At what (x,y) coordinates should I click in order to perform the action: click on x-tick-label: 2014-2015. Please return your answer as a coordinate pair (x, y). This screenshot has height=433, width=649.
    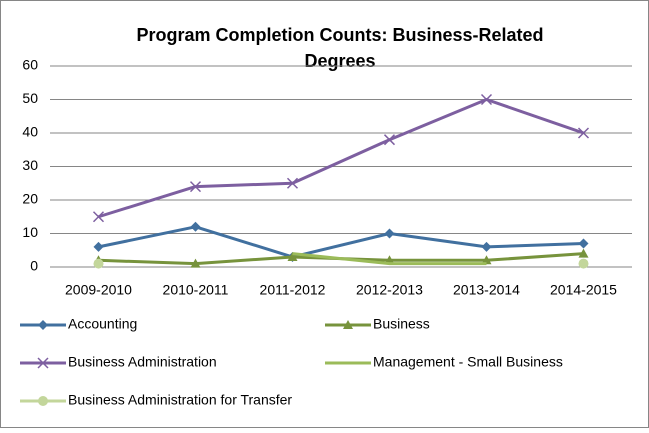
    Looking at the image, I should click on (583, 290).